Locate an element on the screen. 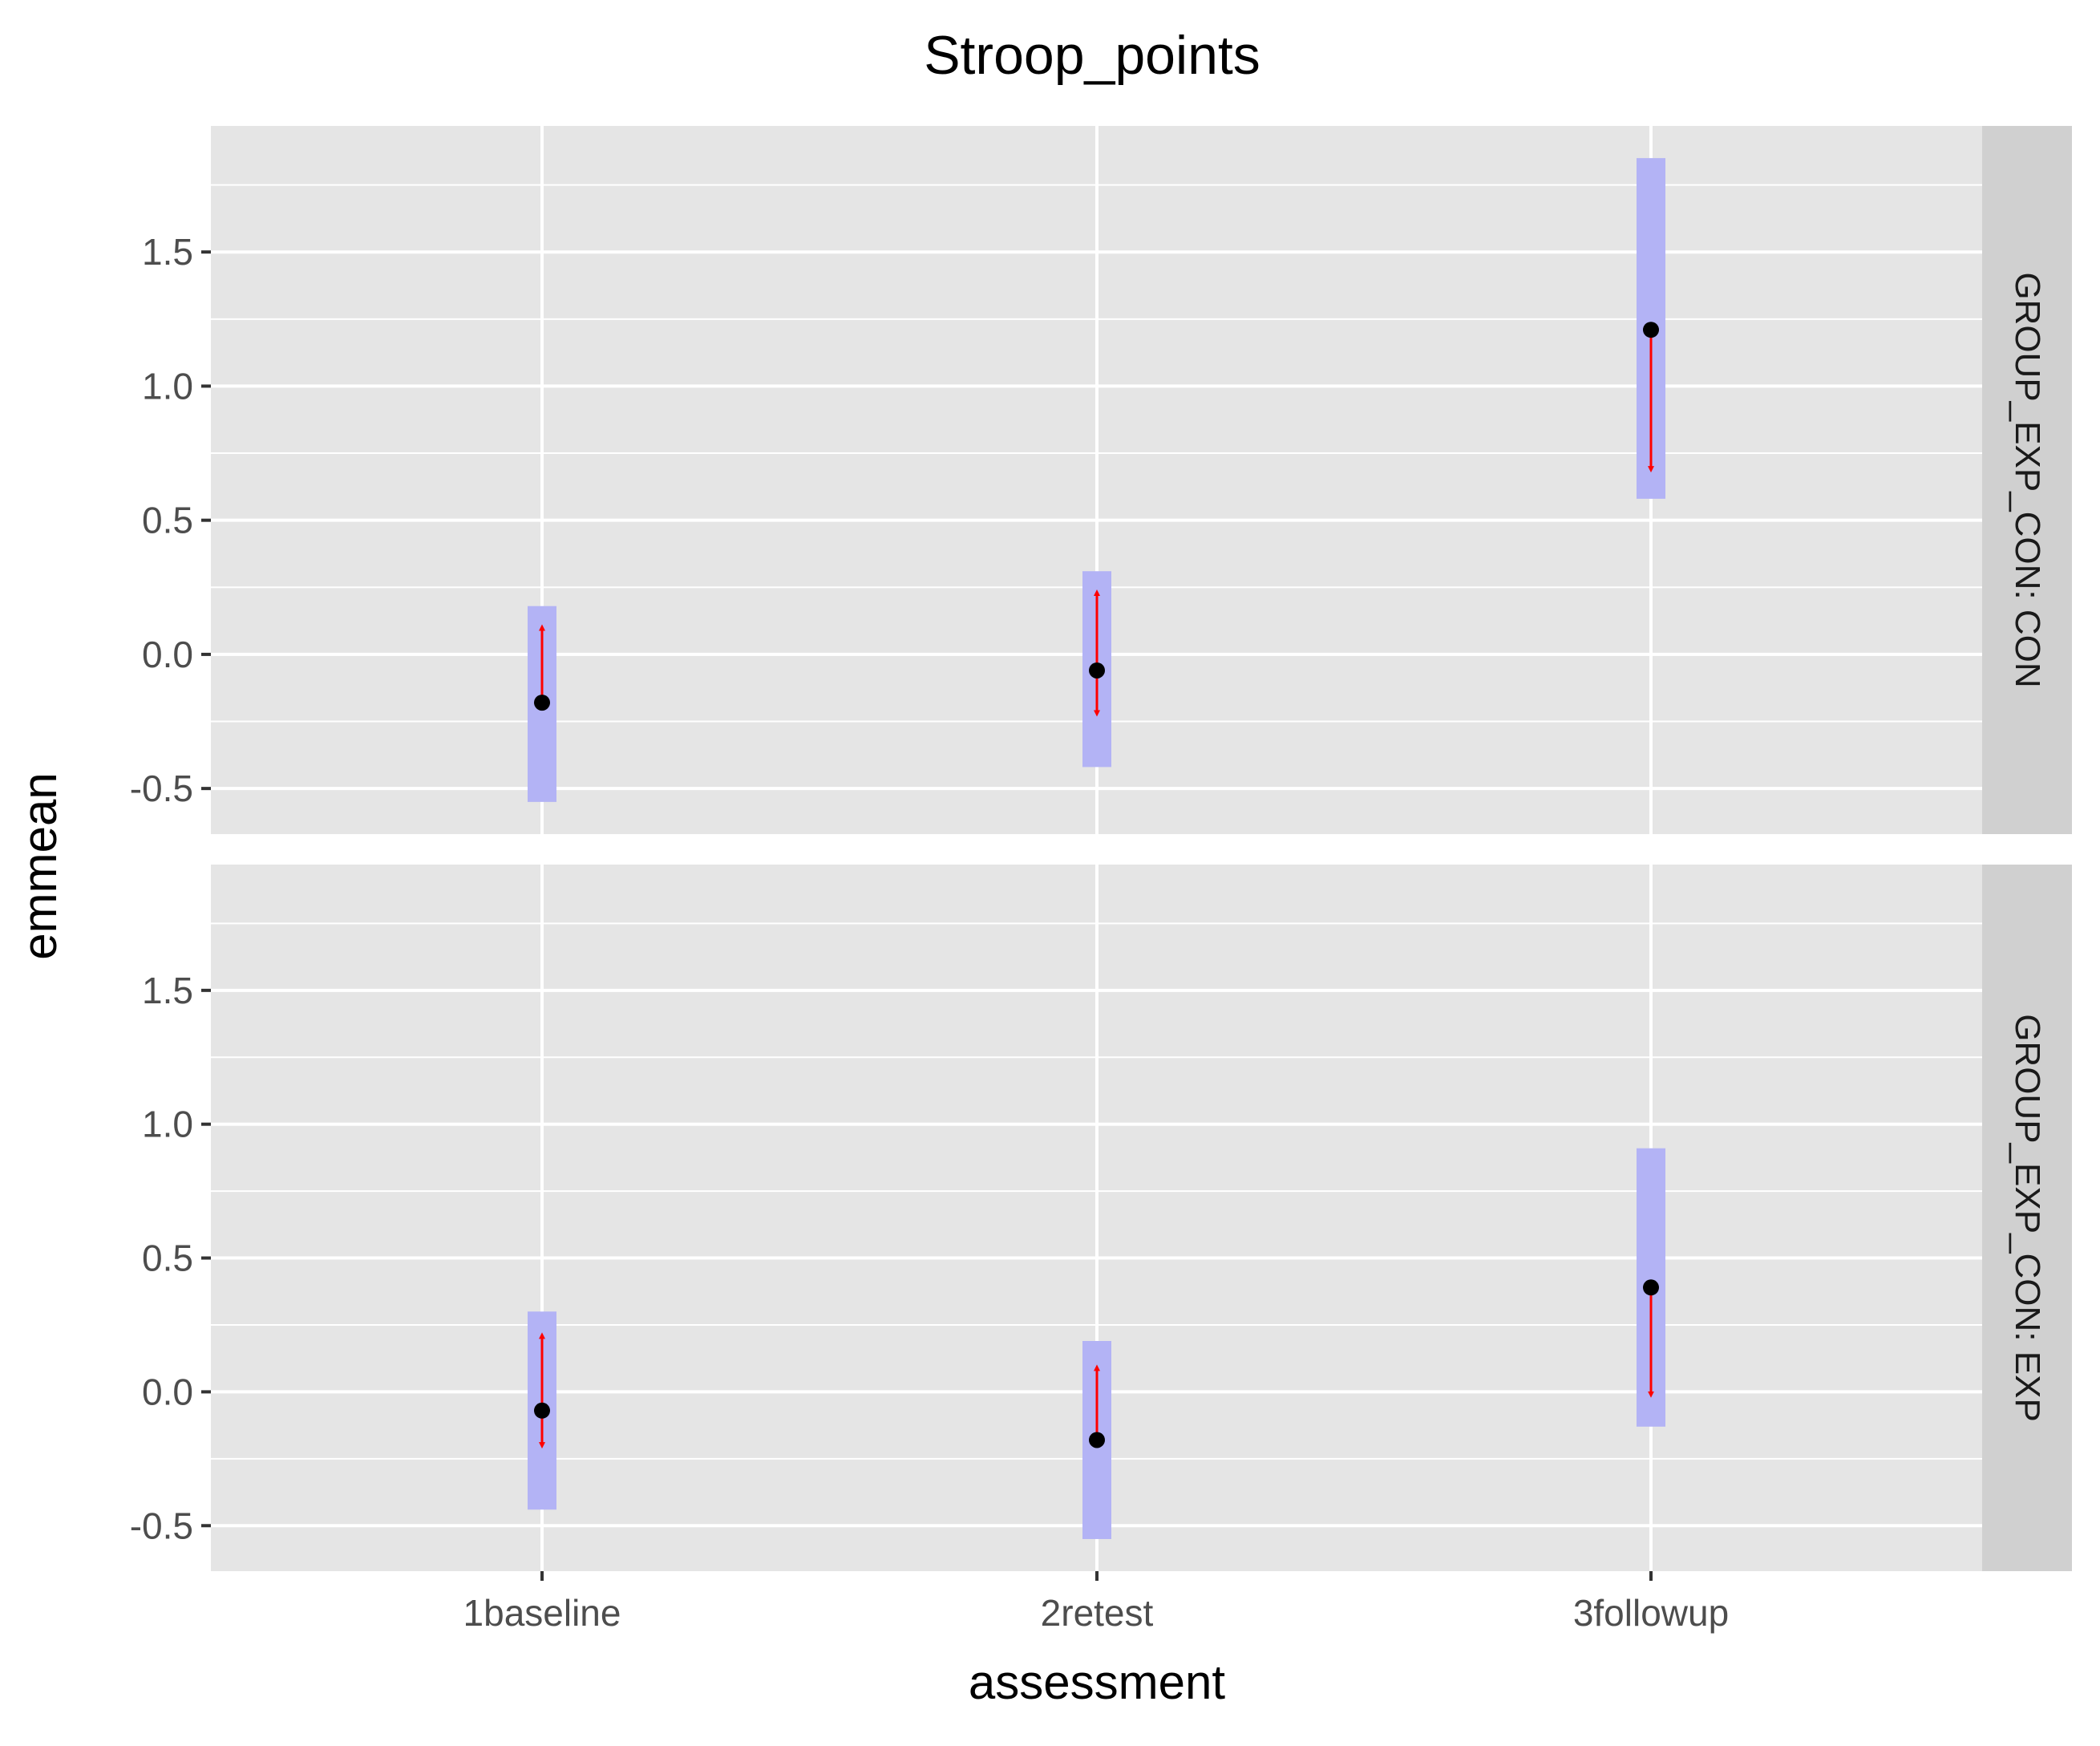 This screenshot has height=1746, width=2100. facet-strip-label: GROUP_EXP_CON: CON is located at coordinates (2027, 479).